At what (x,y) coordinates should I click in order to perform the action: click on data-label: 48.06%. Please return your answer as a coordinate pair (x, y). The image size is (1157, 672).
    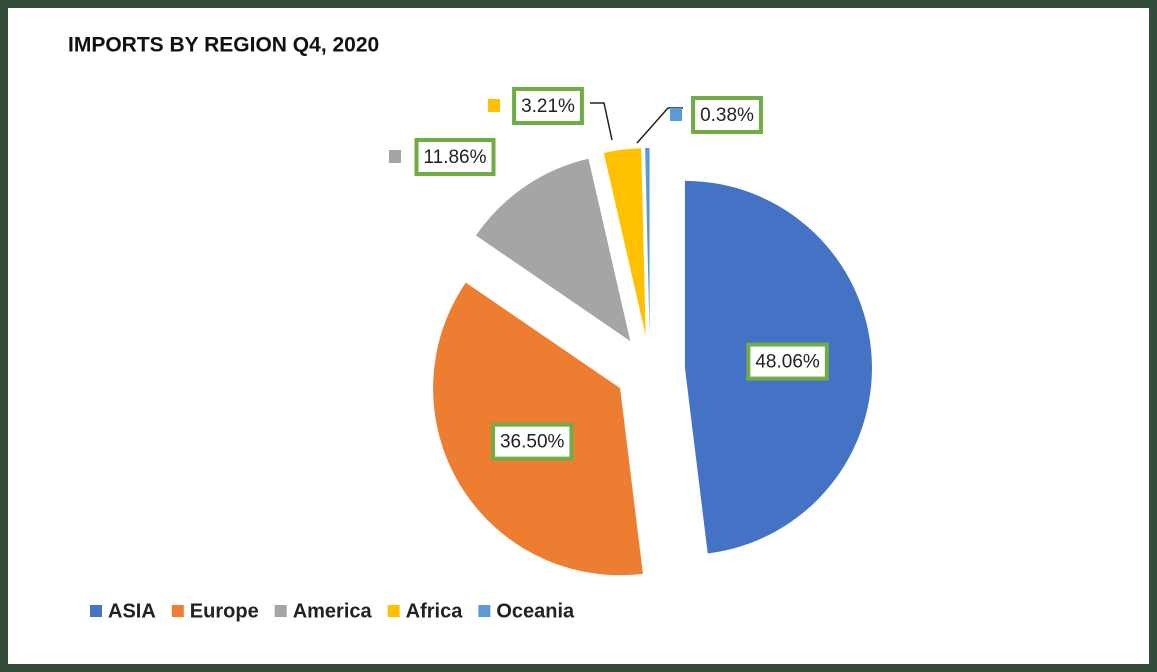
    Looking at the image, I should click on (787, 362).